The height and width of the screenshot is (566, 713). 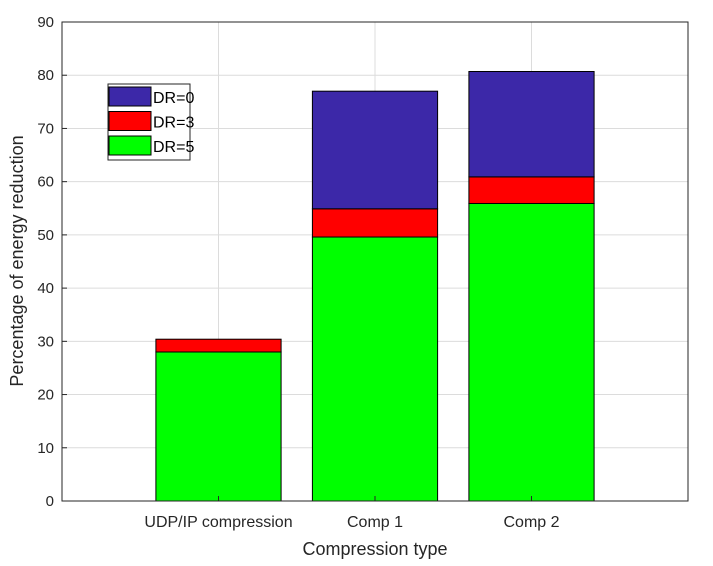 What do you see at coordinates (375, 522) in the screenshot?
I see `x-tick-label: Comp 1` at bounding box center [375, 522].